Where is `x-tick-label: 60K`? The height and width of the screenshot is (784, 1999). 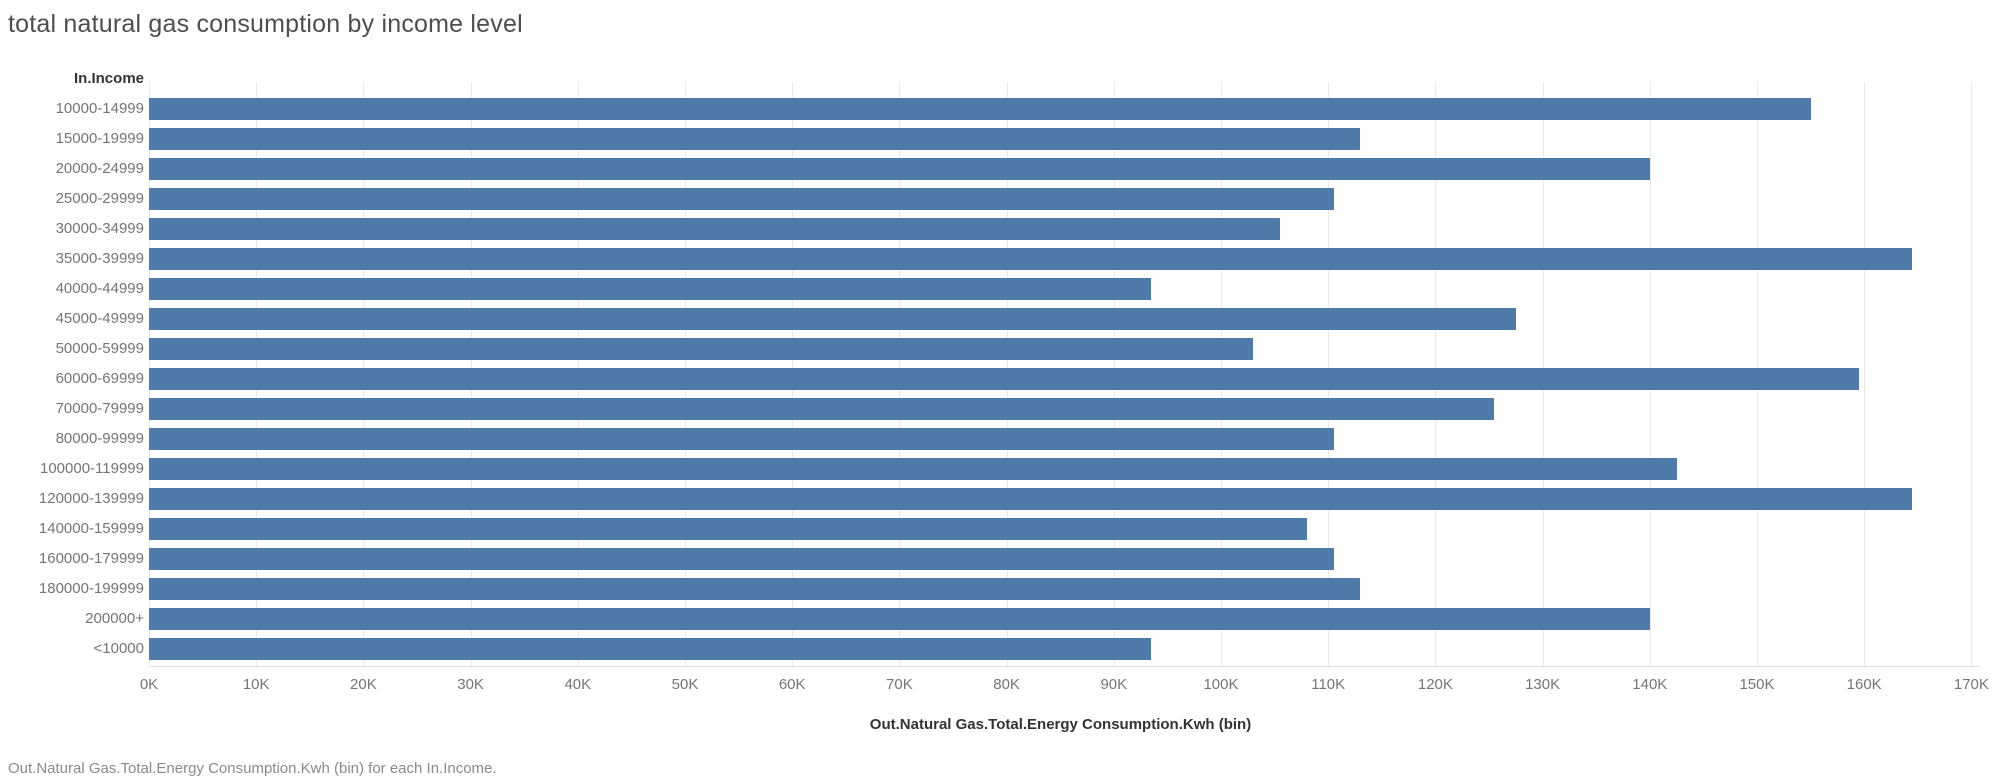
x-tick-label: 60K is located at coordinates (792, 684).